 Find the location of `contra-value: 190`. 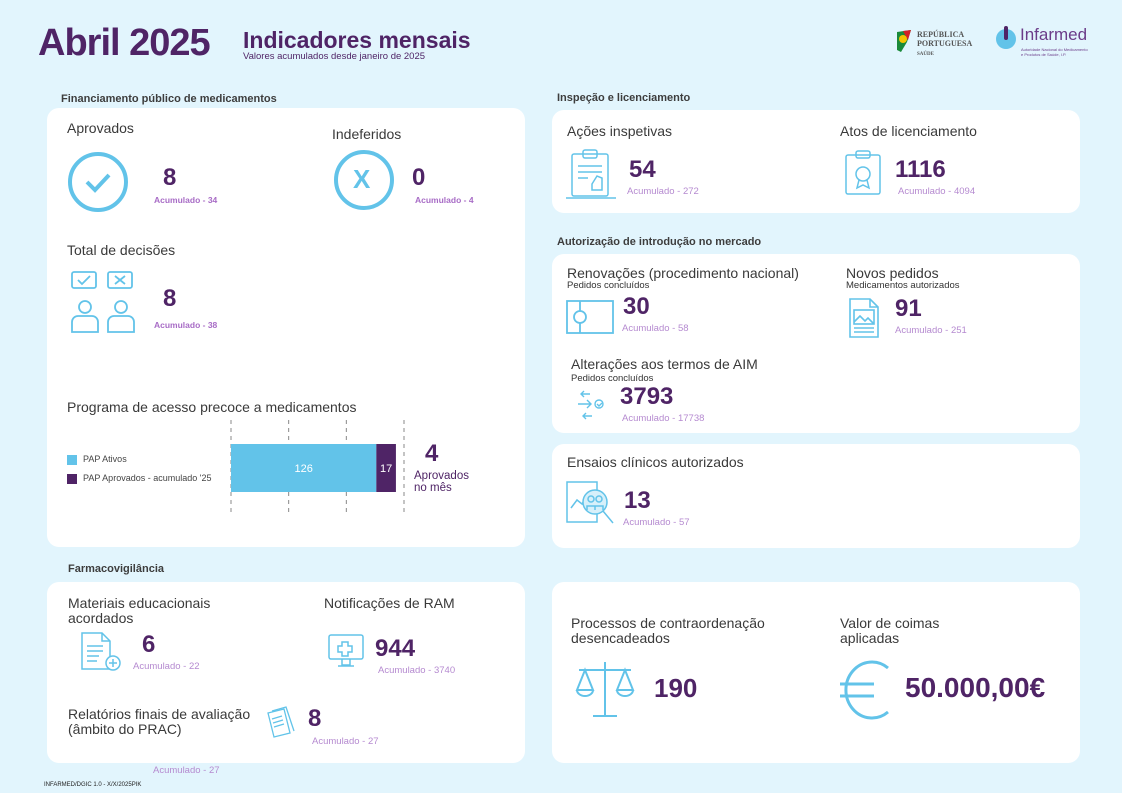

contra-value: 190 is located at coordinates (676, 688).